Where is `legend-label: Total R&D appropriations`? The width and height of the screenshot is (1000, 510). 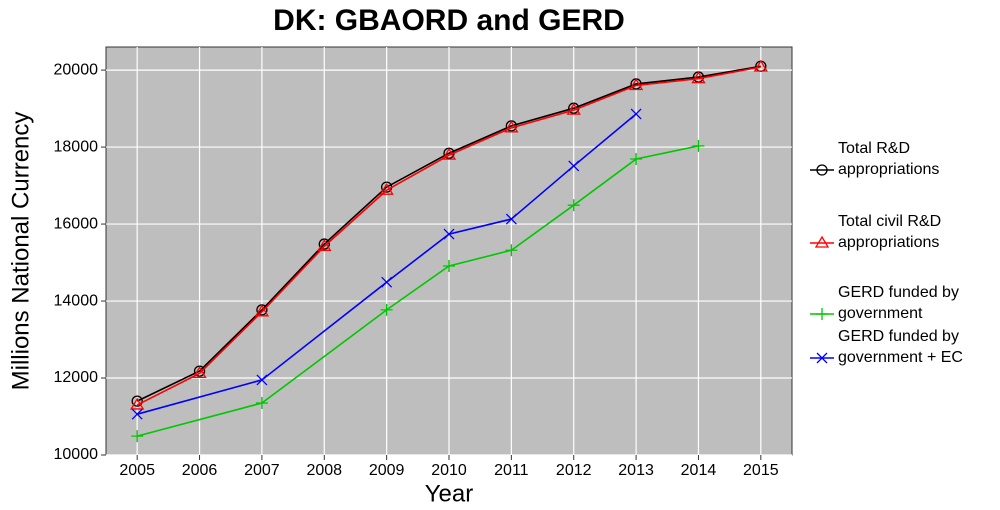 legend-label: Total R&D appropriations is located at coordinates (889, 159).